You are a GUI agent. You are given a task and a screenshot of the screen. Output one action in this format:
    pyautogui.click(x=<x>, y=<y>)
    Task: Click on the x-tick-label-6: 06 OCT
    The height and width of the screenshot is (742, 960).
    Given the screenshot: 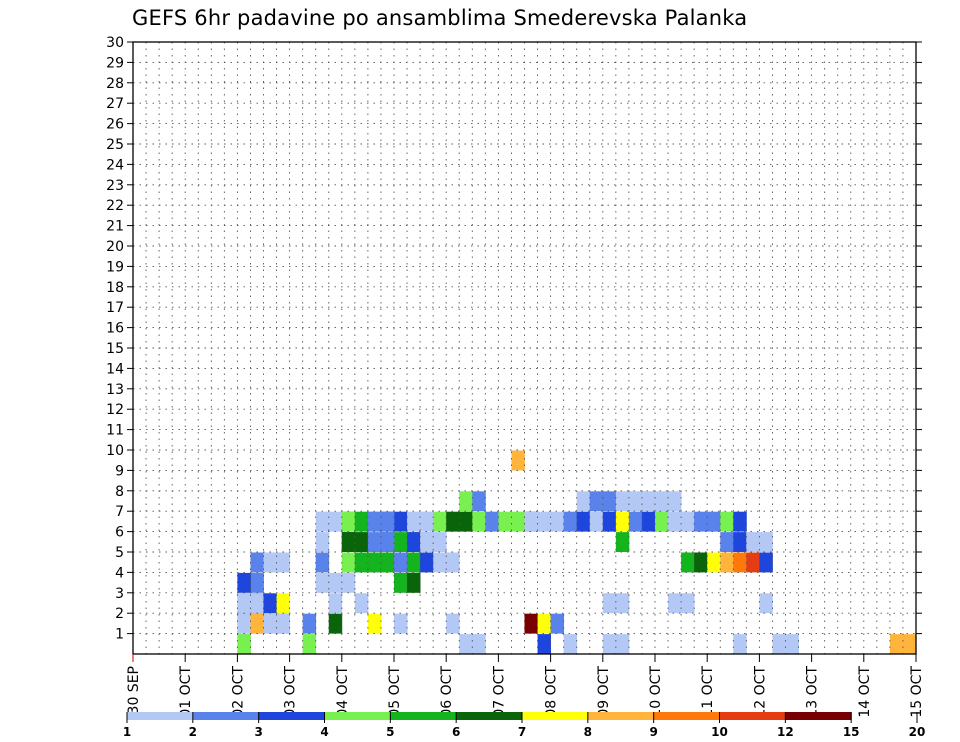 What is the action you would take?
    pyautogui.click(x=447, y=692)
    